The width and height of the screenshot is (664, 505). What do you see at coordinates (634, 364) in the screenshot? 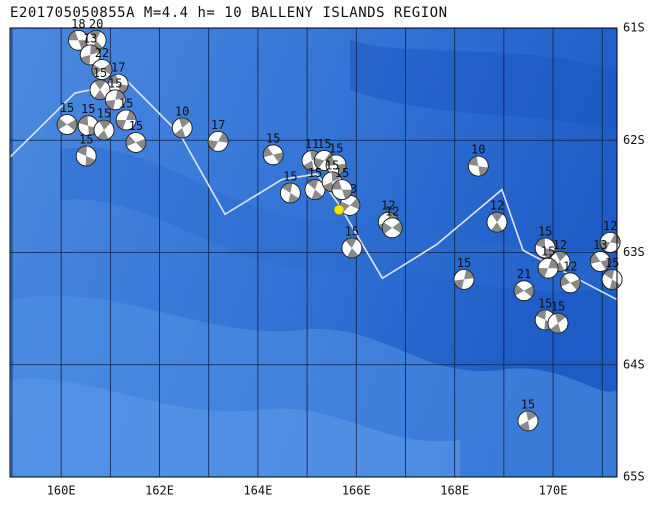
I see `y-tick-label: 64S` at bounding box center [634, 364].